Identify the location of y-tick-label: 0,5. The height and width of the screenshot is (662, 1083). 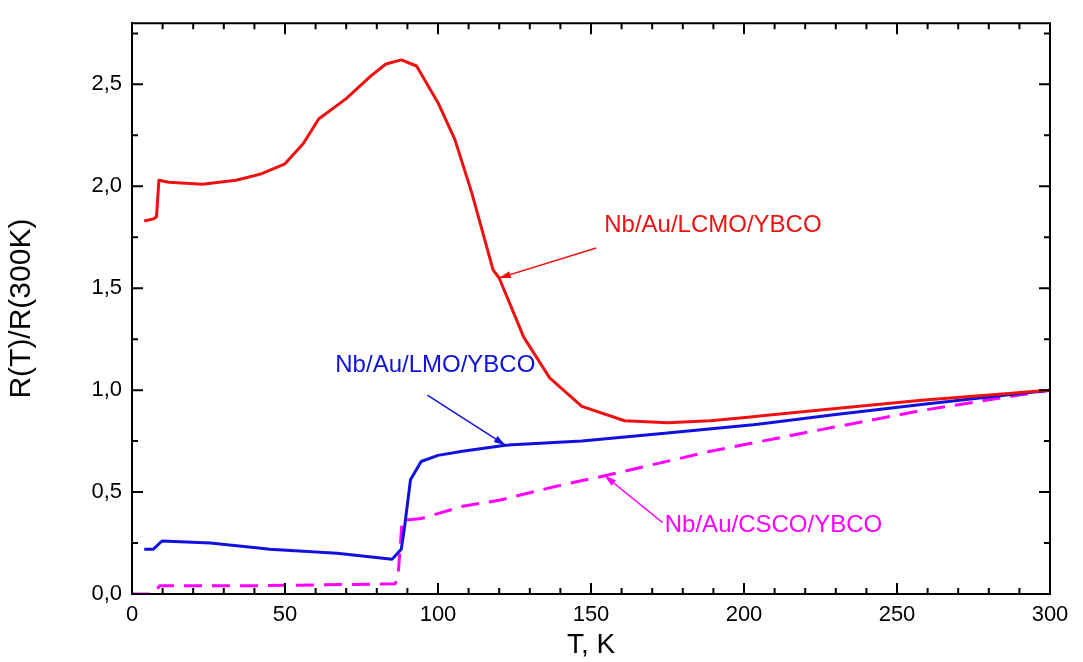
(106, 491).